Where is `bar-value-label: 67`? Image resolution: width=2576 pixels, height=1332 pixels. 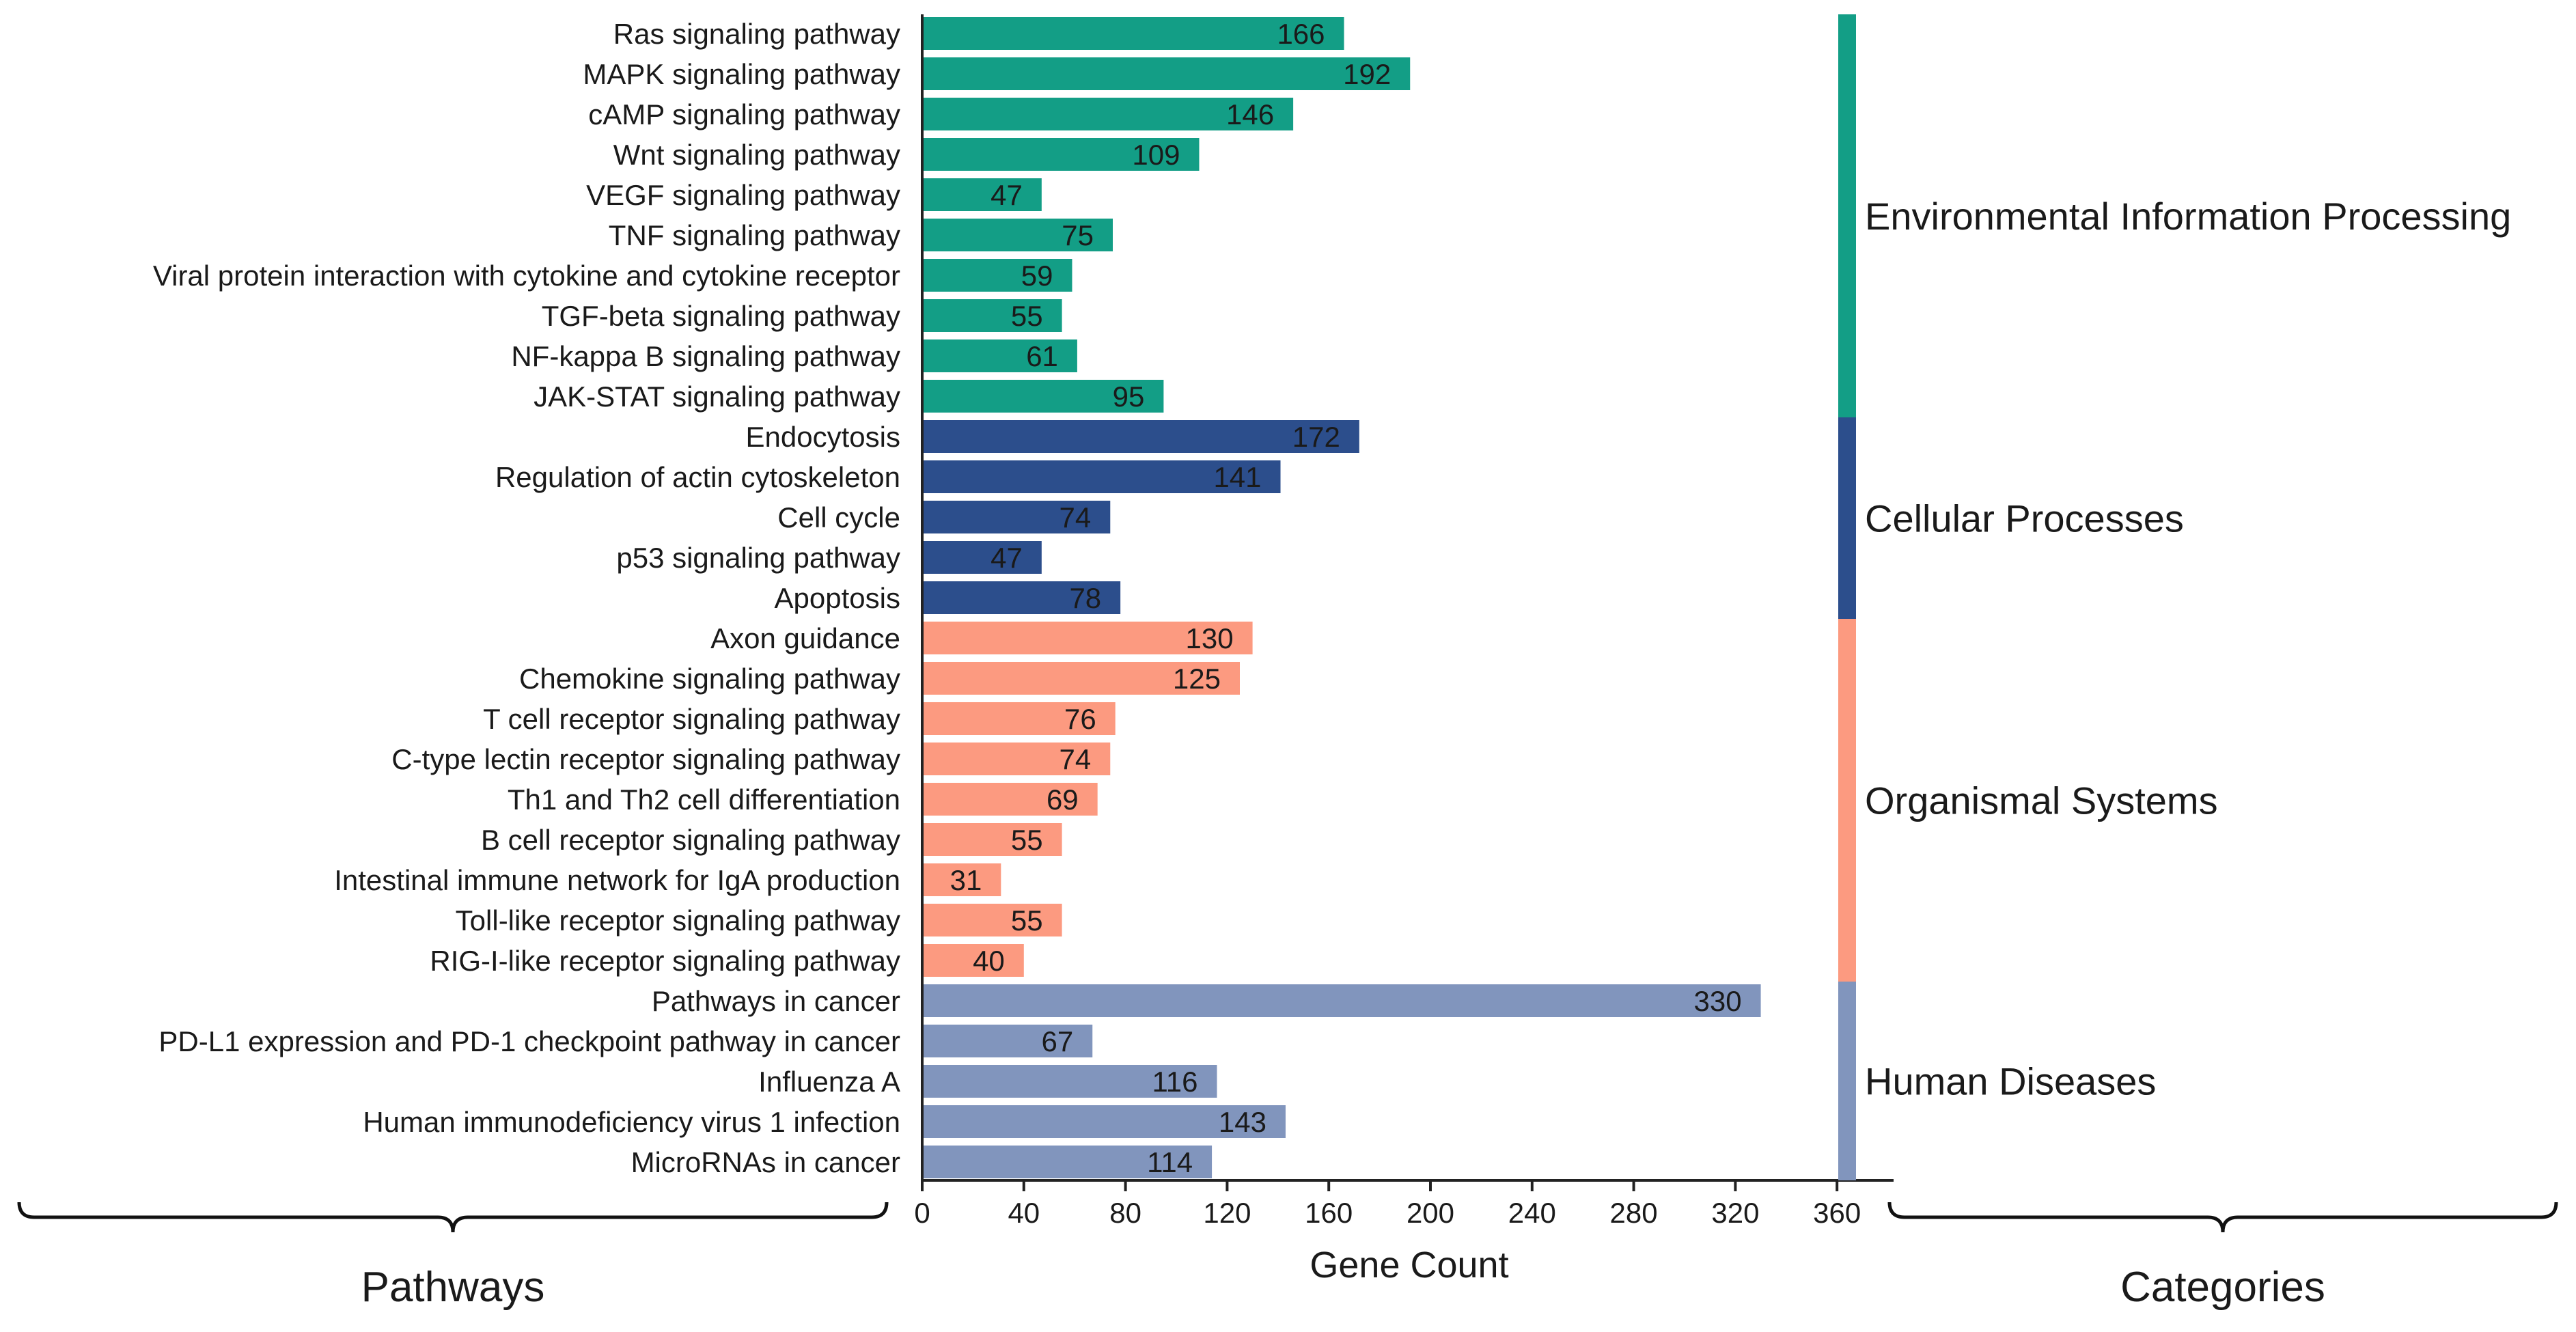
bar-value-label: 67 is located at coordinates (1058, 1041).